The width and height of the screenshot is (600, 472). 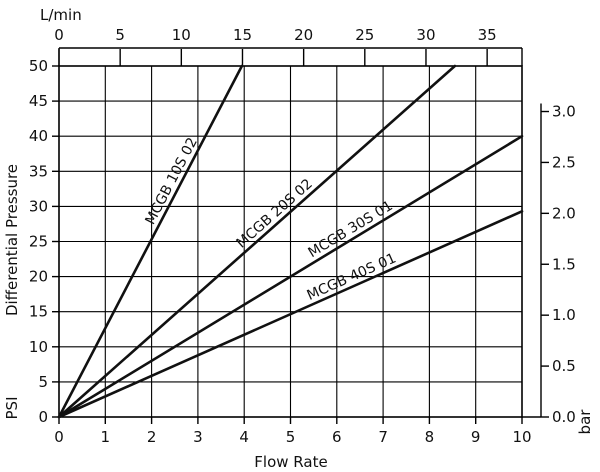 I want to click on y-tick-label: 35, so click(x=38, y=171).